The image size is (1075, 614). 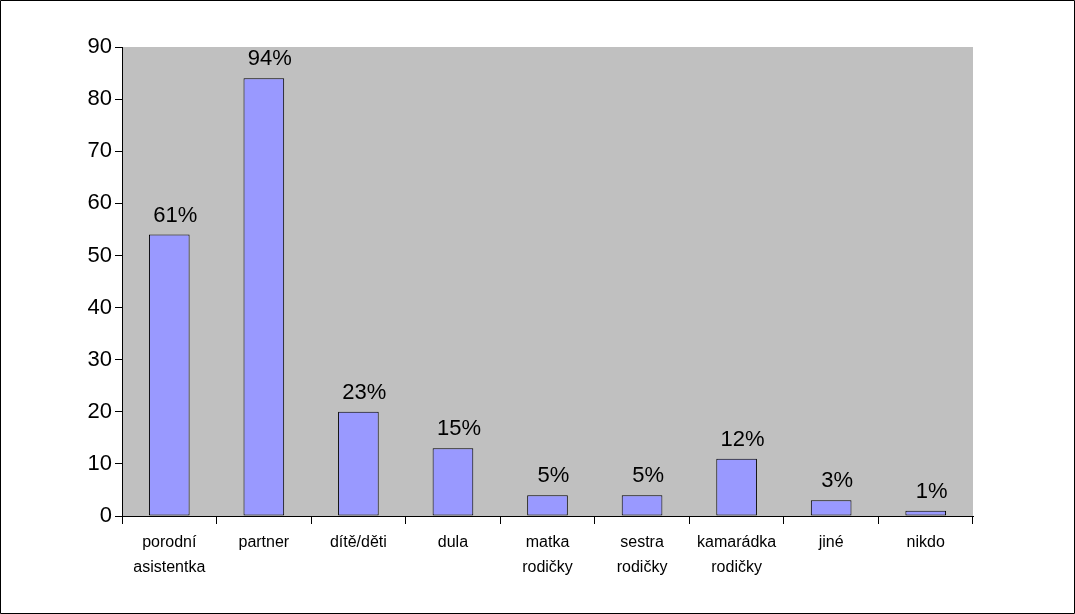 I want to click on x-tick-label: porodní asistentka, so click(x=169, y=553).